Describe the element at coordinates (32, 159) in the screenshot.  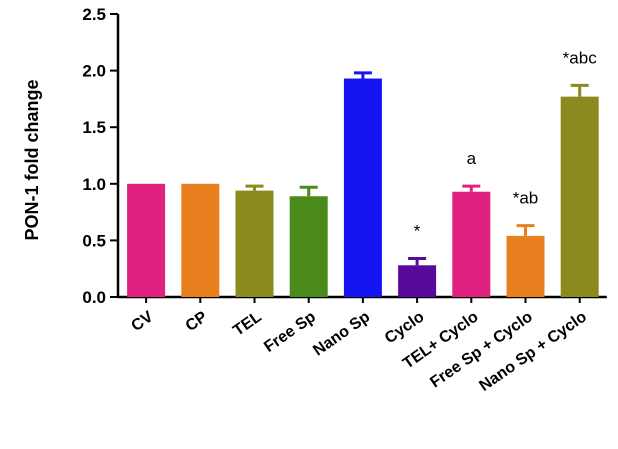
I see `y-axis-label: PON-1 fold change` at that location.